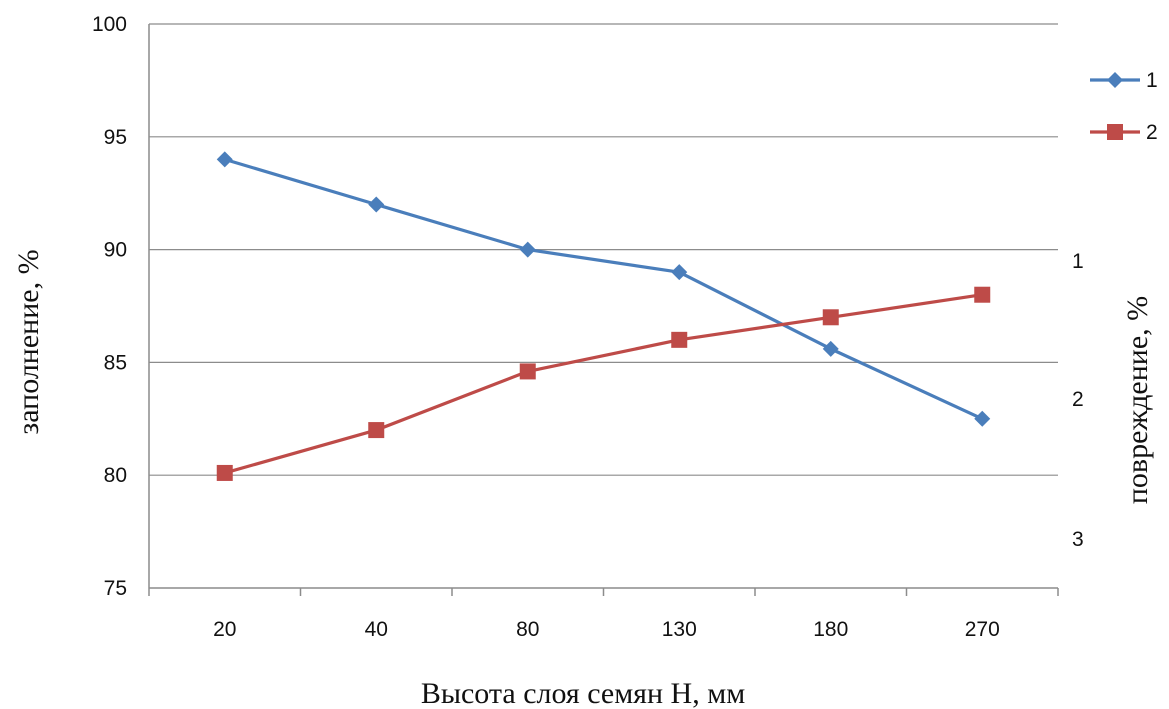 The height and width of the screenshot is (709, 1169). Describe the element at coordinates (1152, 80) in the screenshot. I see `legend-label-1: 1` at that location.